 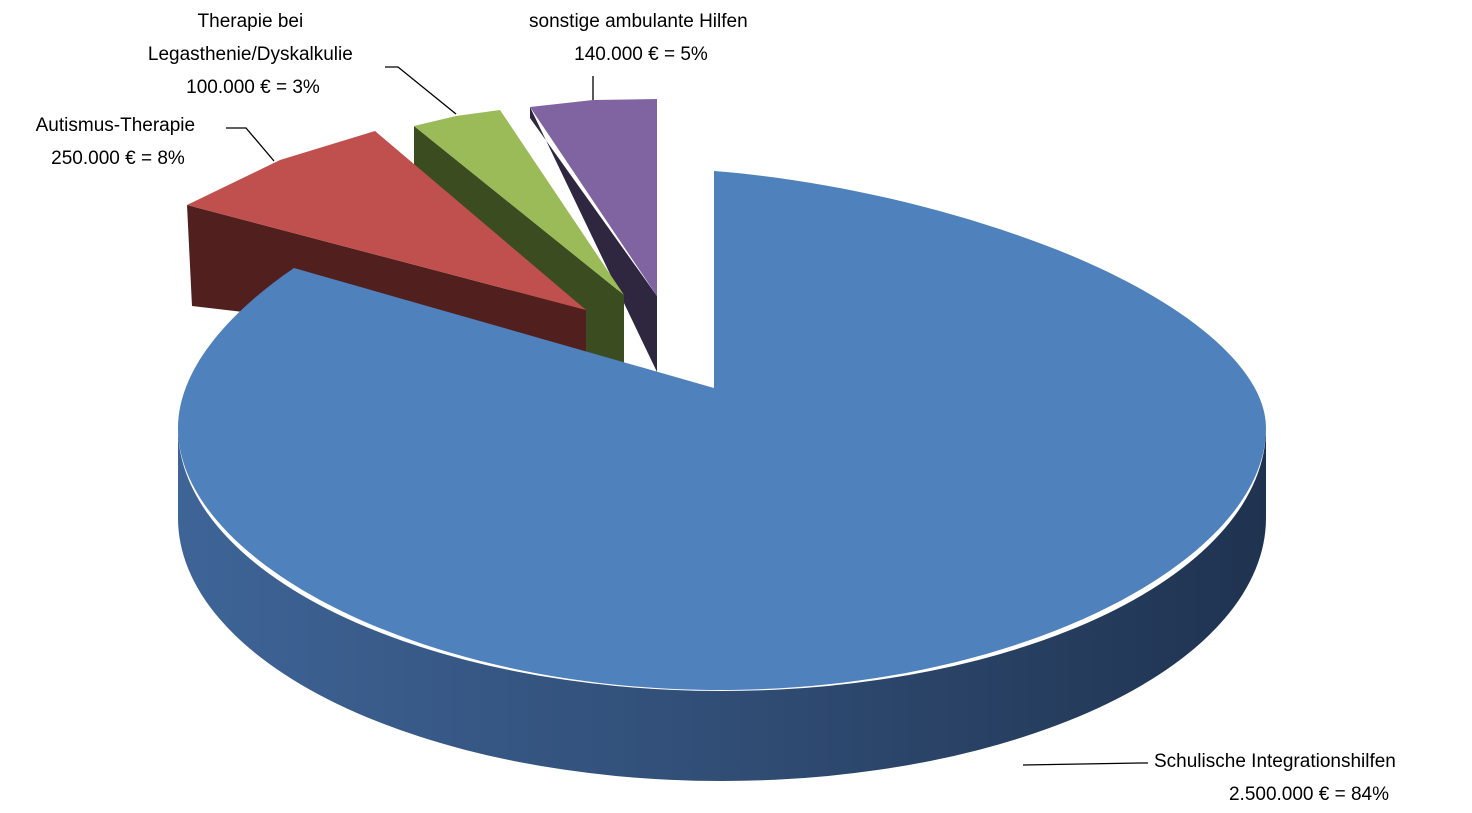 What do you see at coordinates (641, 54) in the screenshot?
I see `slice-value-sonstige: 140.000 € = 5%` at bounding box center [641, 54].